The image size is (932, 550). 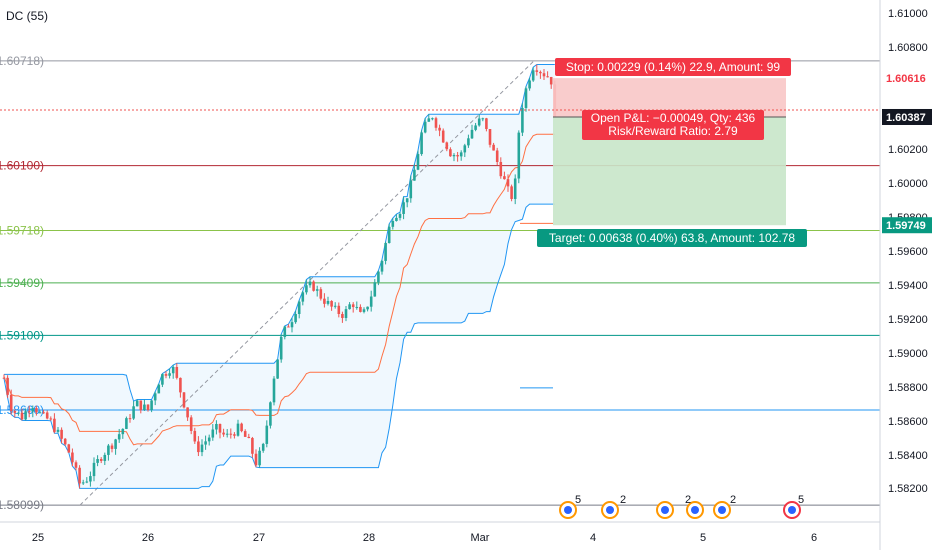 I want to click on event-markers: 5 2 2 2 5, so click(x=681, y=506).